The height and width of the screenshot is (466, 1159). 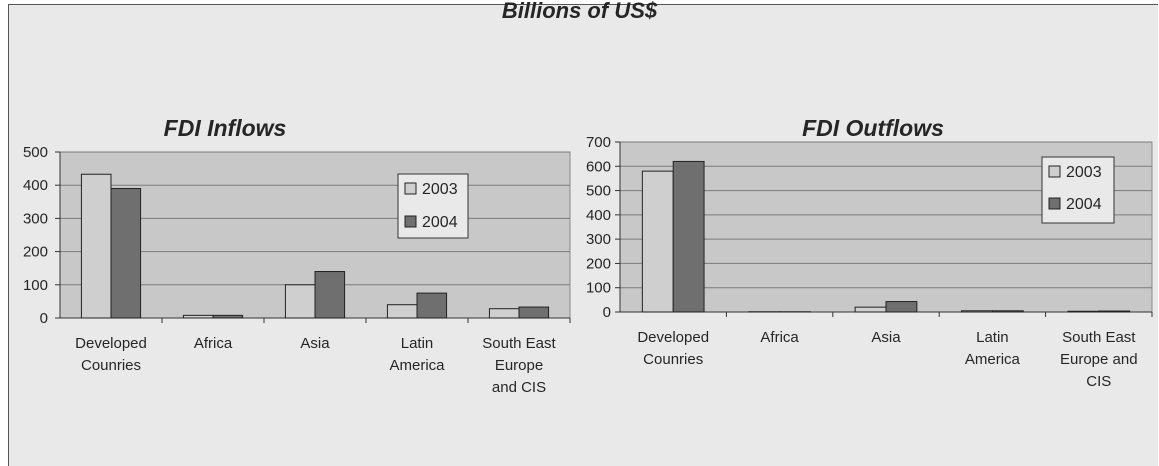 I want to click on category-label: CIS, so click(x=1098, y=381).